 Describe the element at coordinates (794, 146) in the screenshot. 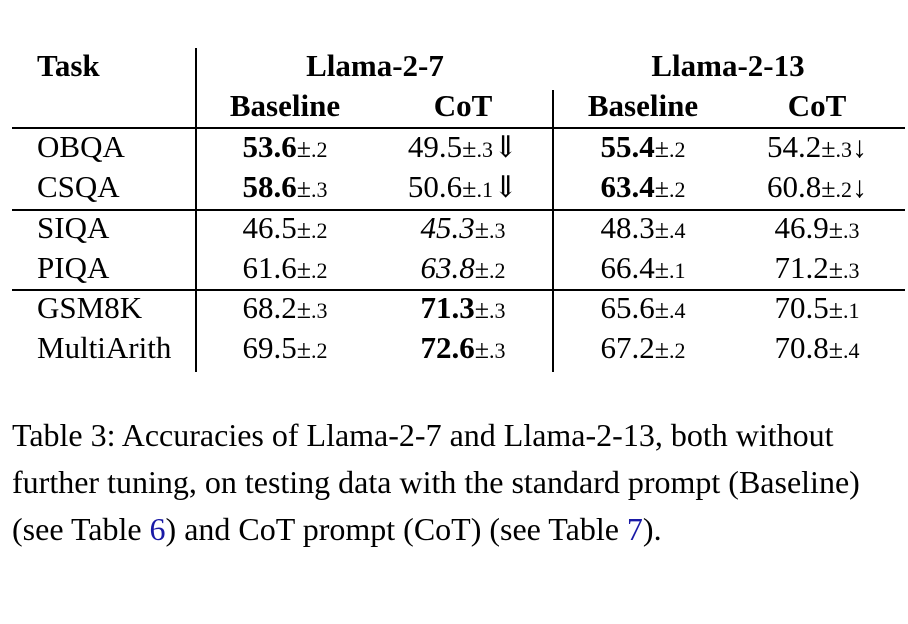

I see `cell-value: 54.2` at that location.